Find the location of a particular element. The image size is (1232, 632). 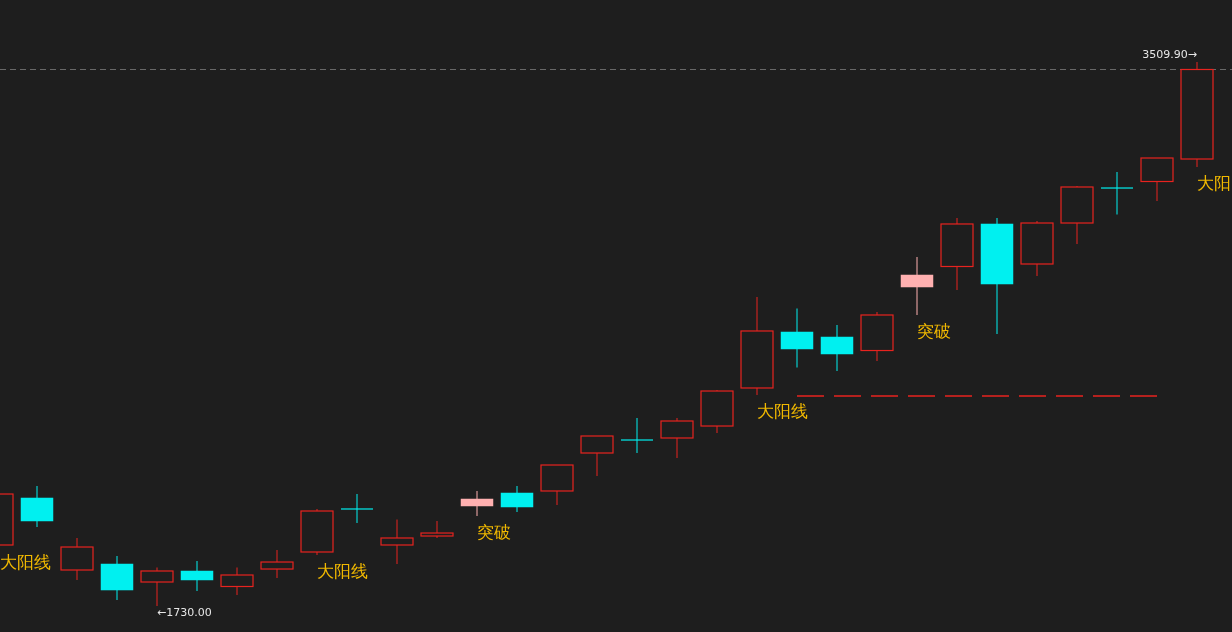

data-label: 大阳 is located at coordinates (1214, 183).